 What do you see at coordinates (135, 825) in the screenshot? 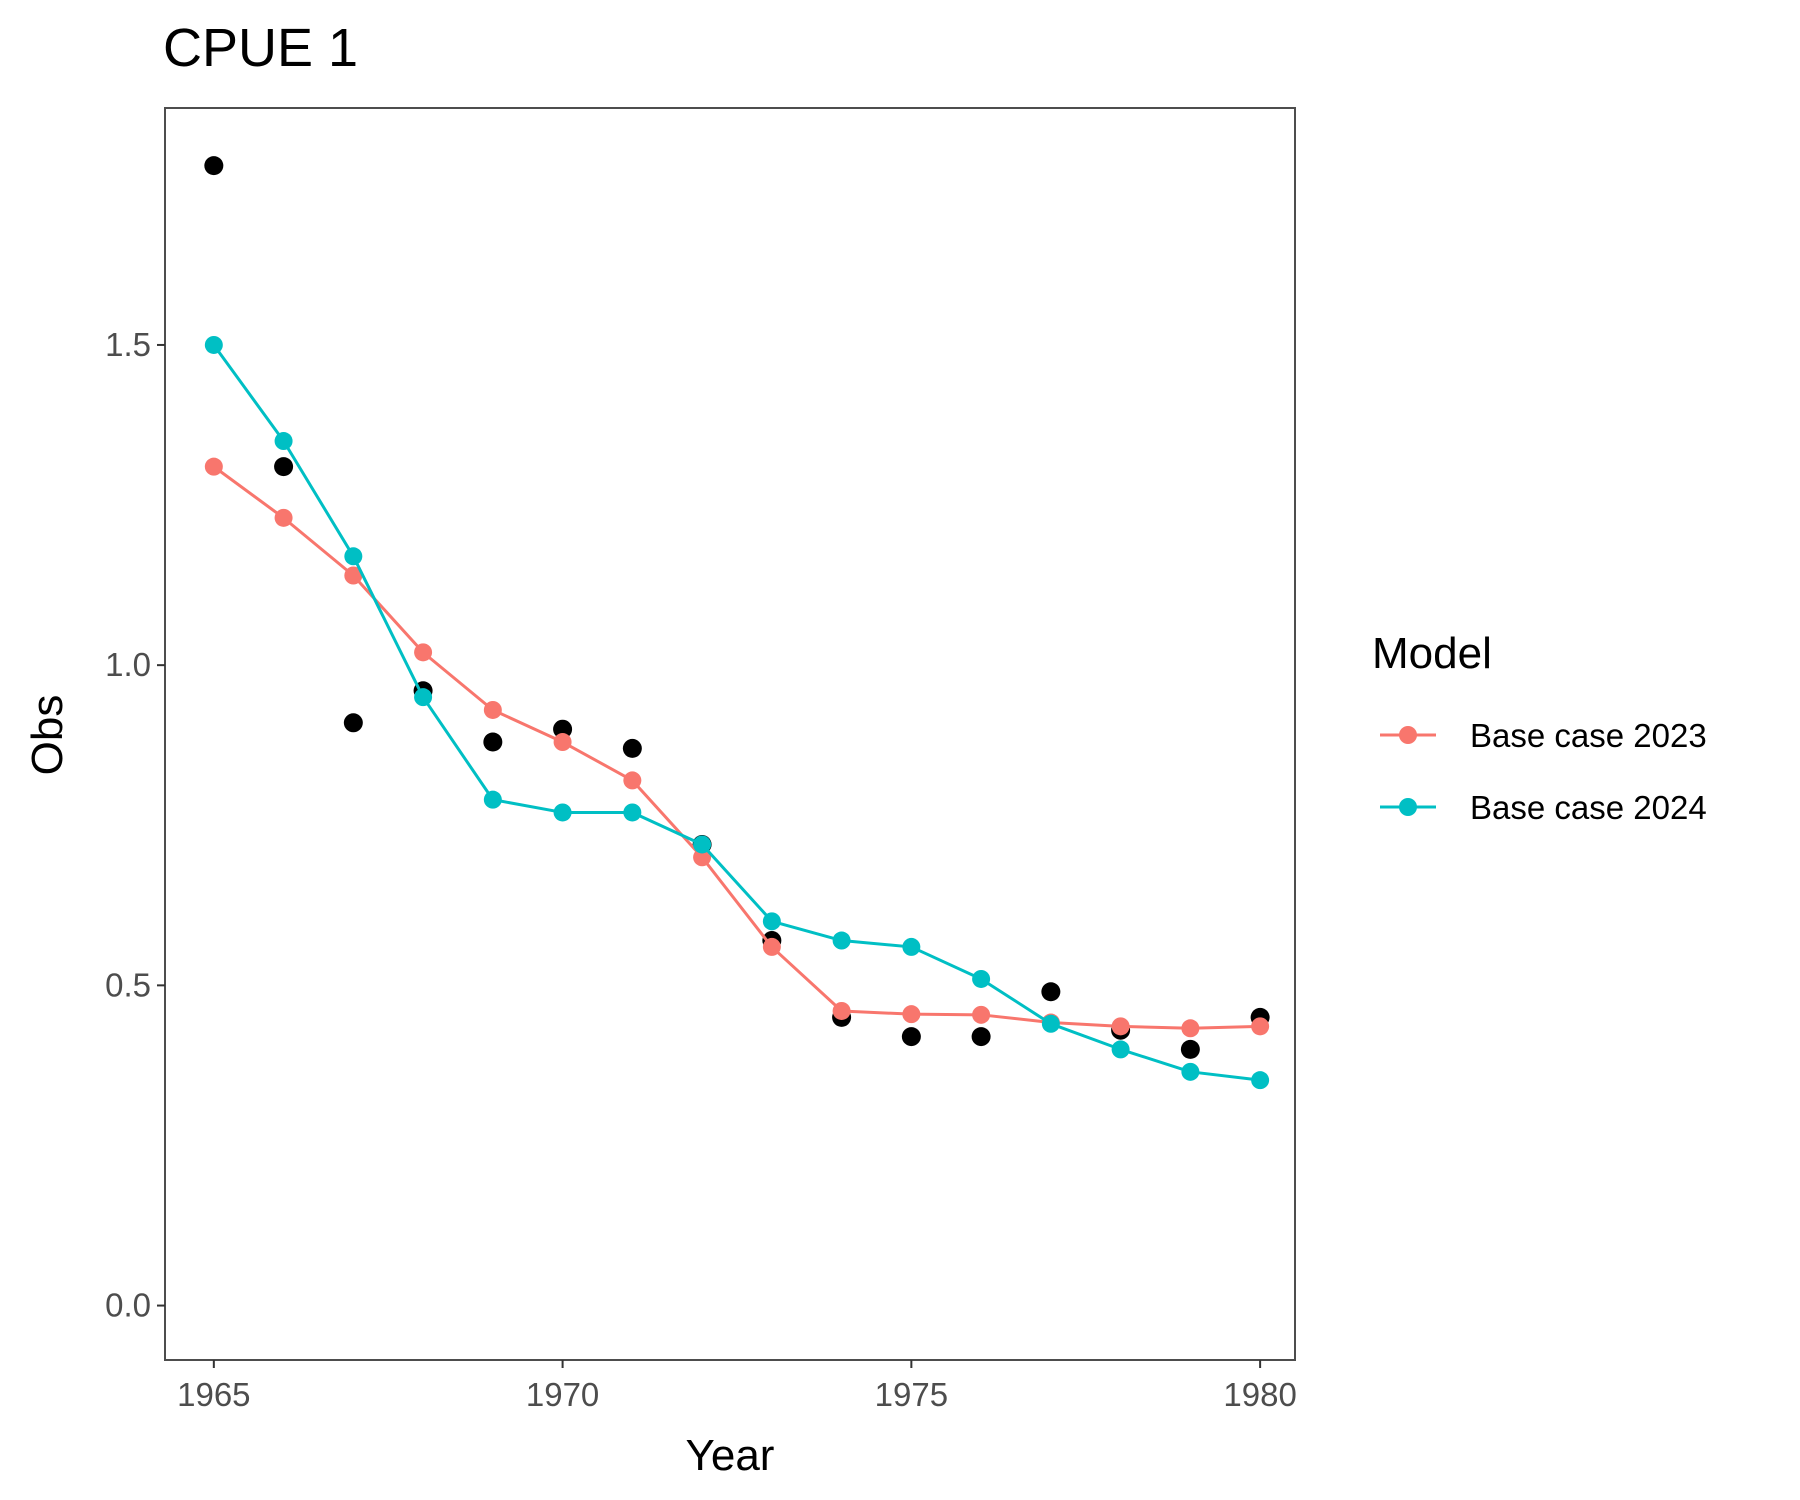
I see `y-axis: 0.0 0.5 1.0 1.5` at bounding box center [135, 825].